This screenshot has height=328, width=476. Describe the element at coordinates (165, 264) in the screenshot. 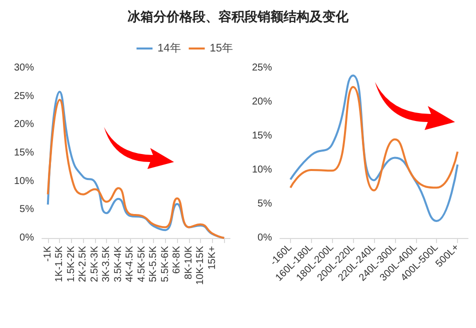

I see `x-tick-label: 5.5K-6K` at that location.